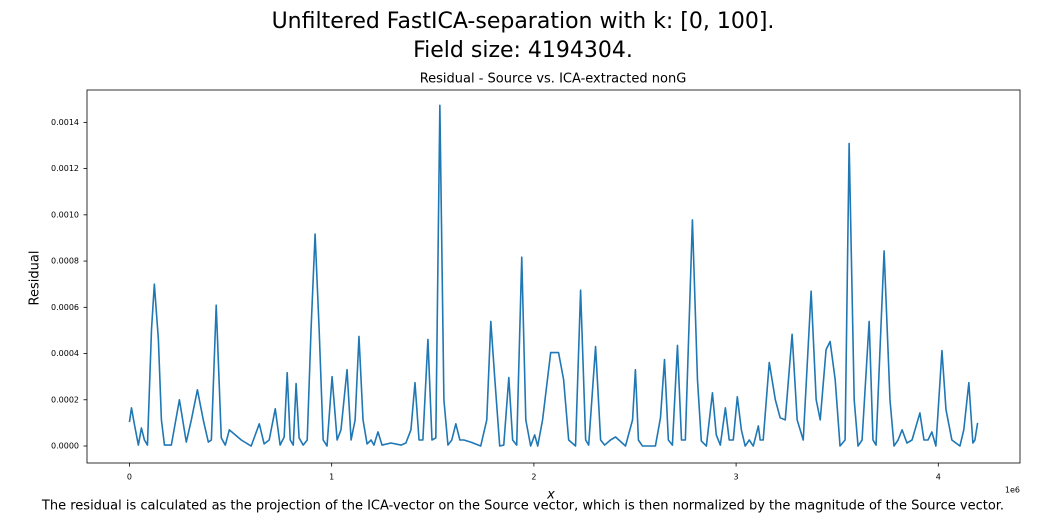  I want to click on y-tick-label: 0.0002, so click(65, 399).